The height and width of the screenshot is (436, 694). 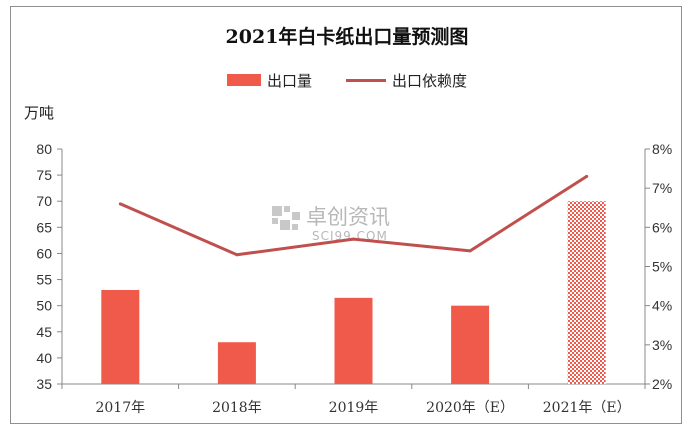 I want to click on y-right-tick-label: 2%, so click(x=662, y=384).